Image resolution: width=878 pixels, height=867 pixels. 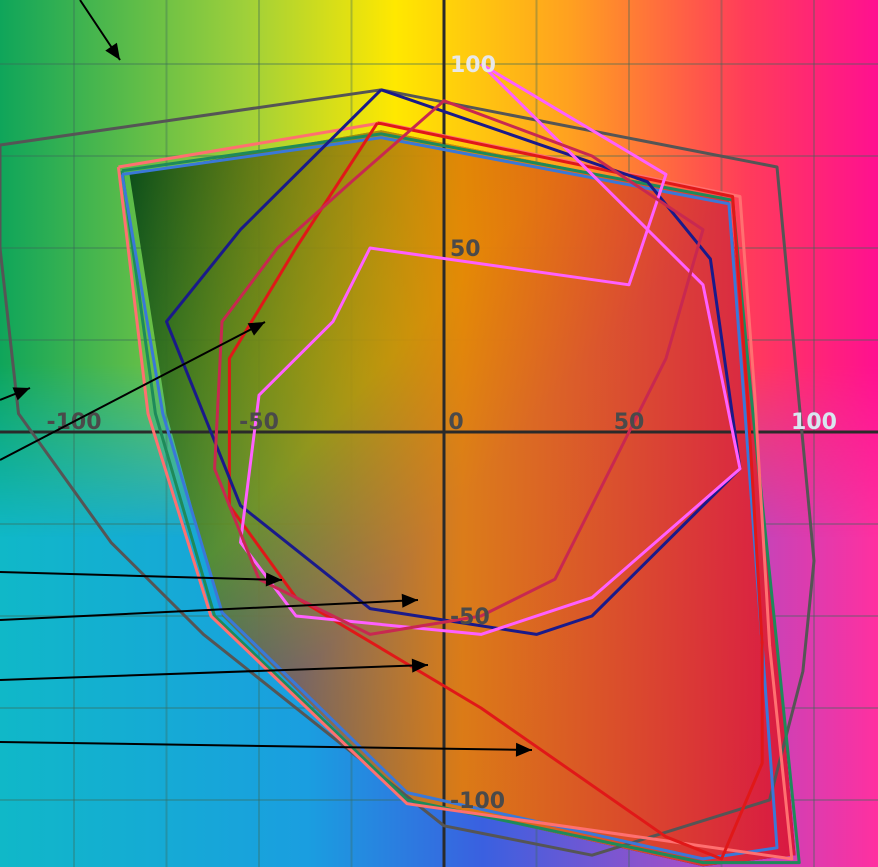 I want to click on y-tick-label: 50, so click(x=465, y=249).